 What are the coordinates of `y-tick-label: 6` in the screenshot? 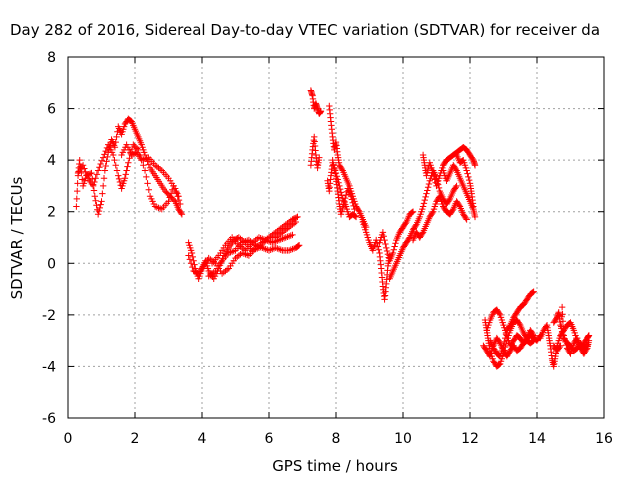 It's located at (51, 110).